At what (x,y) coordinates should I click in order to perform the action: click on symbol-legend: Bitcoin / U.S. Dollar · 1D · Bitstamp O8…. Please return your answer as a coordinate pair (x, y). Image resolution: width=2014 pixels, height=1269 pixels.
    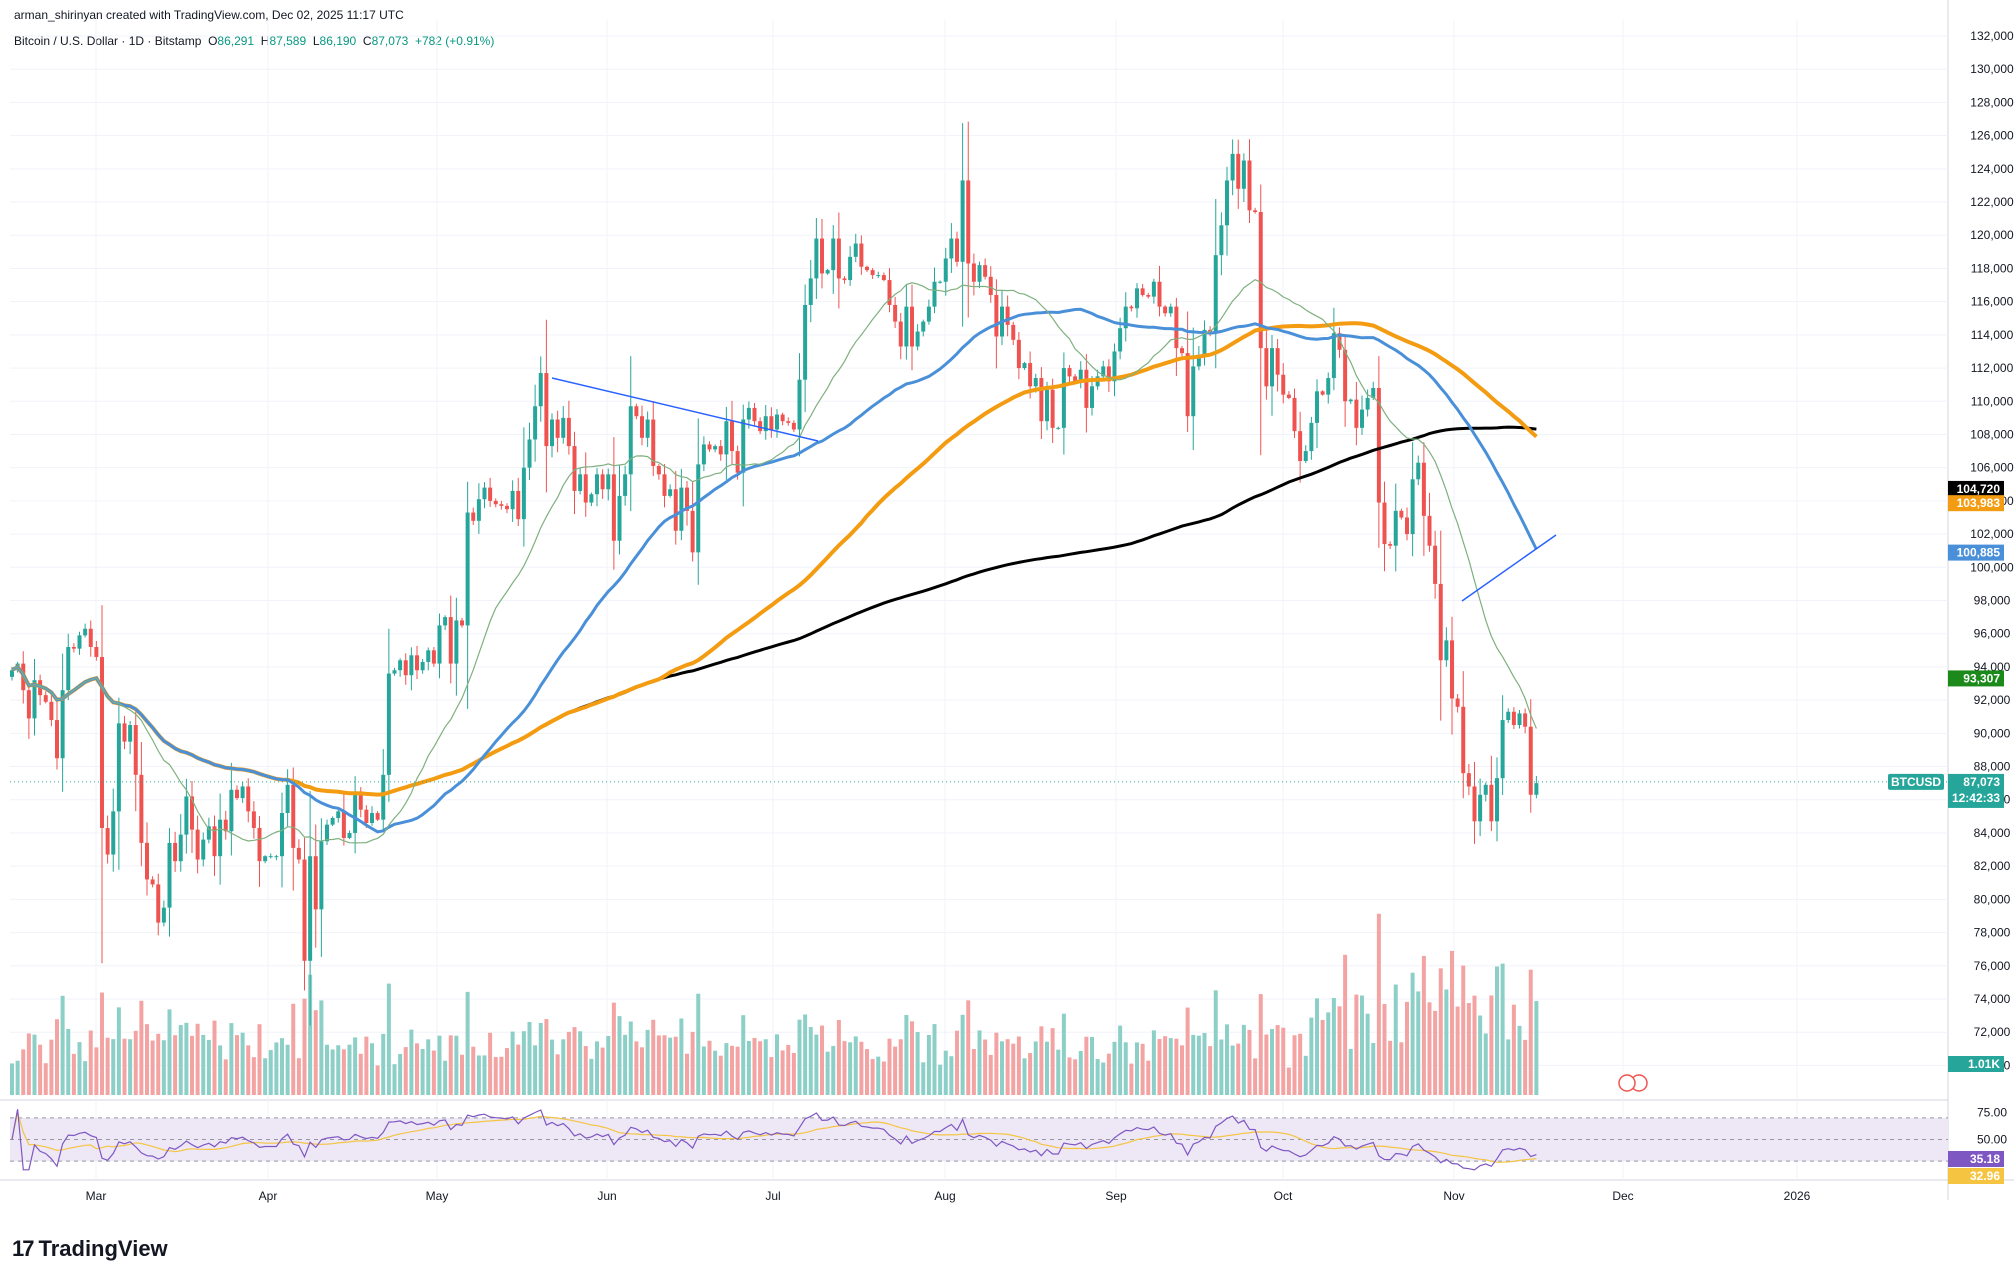
    Looking at the image, I should click on (254, 41).